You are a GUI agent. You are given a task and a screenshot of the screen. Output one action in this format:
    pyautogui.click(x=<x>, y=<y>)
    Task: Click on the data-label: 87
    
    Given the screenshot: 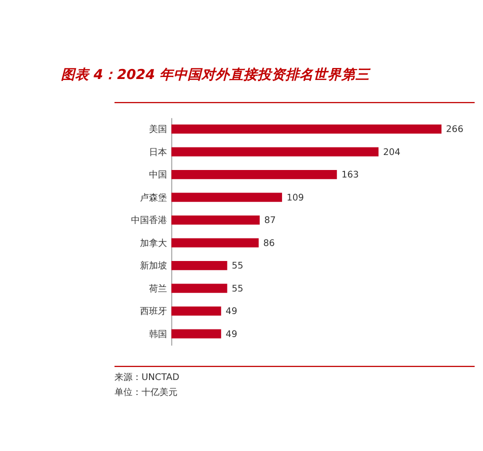 What is the action you would take?
    pyautogui.click(x=270, y=221)
    